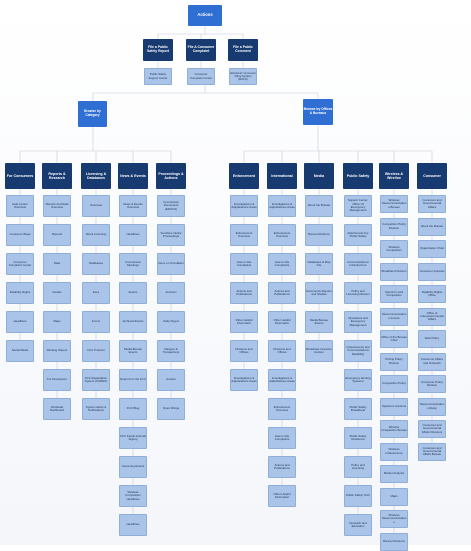  I want to click on browse-by-category: Browse by Category, so click(92, 114).